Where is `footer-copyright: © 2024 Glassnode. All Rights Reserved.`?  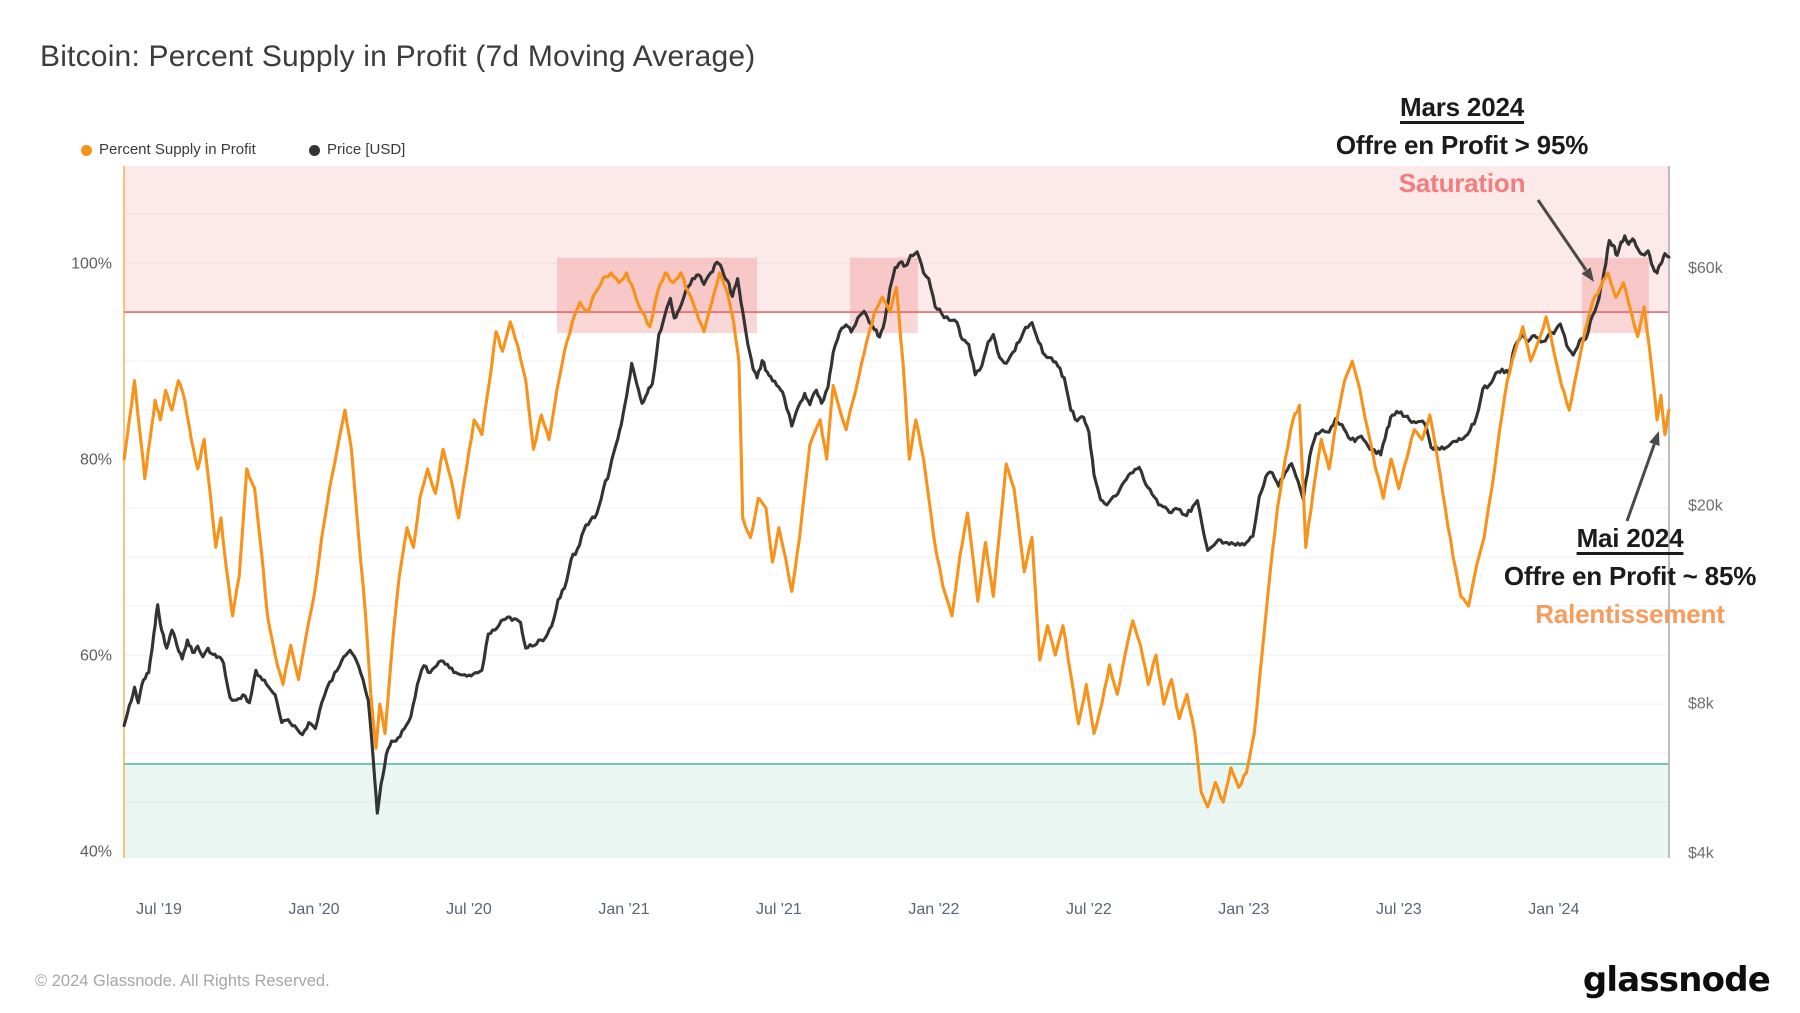
footer-copyright: © 2024 Glassnode. All Rights Reserved. is located at coordinates (182, 981).